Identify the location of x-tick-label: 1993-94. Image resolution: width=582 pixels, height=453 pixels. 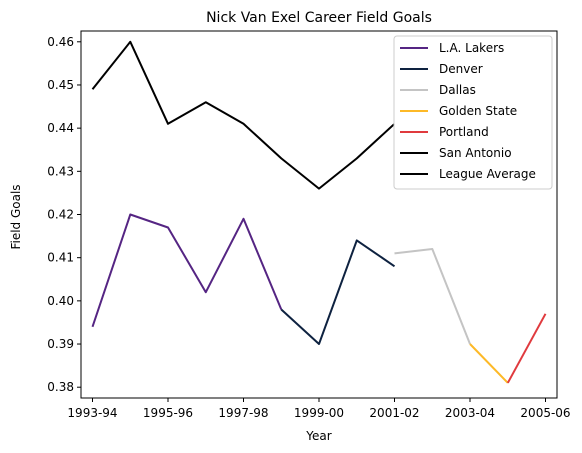
(92, 413).